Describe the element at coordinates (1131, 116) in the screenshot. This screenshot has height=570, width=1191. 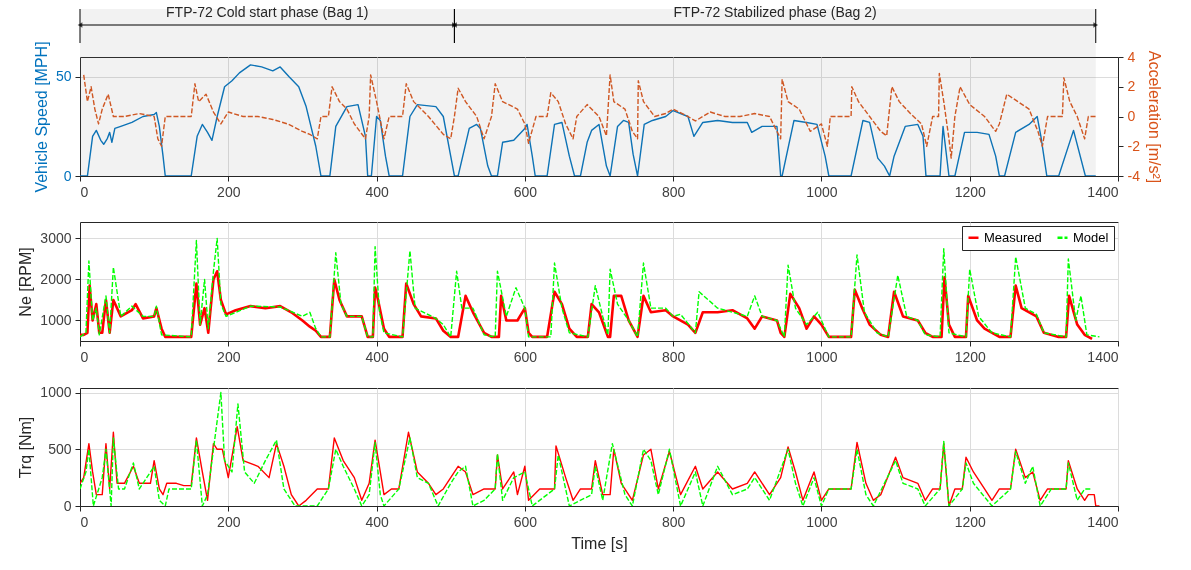
I see `y2-tick-label: 0` at that location.